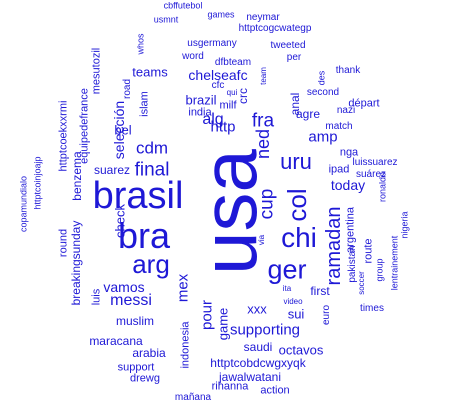 Image resolution: width=450 pixels, height=412 pixels. Describe the element at coordinates (275, 28) in the screenshot. I see `cloud-word: httptcogcwategp` at that location.